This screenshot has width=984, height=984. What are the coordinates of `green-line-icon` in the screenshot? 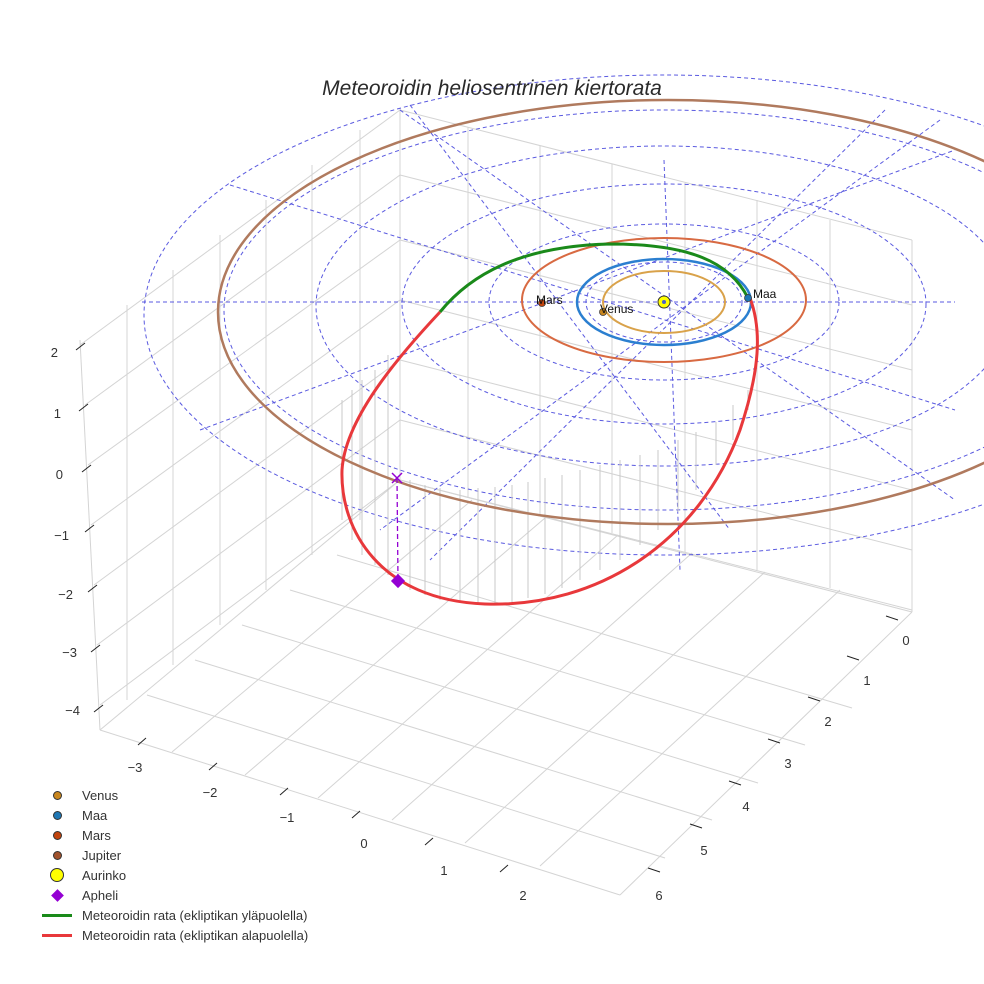 It's located at (57, 915).